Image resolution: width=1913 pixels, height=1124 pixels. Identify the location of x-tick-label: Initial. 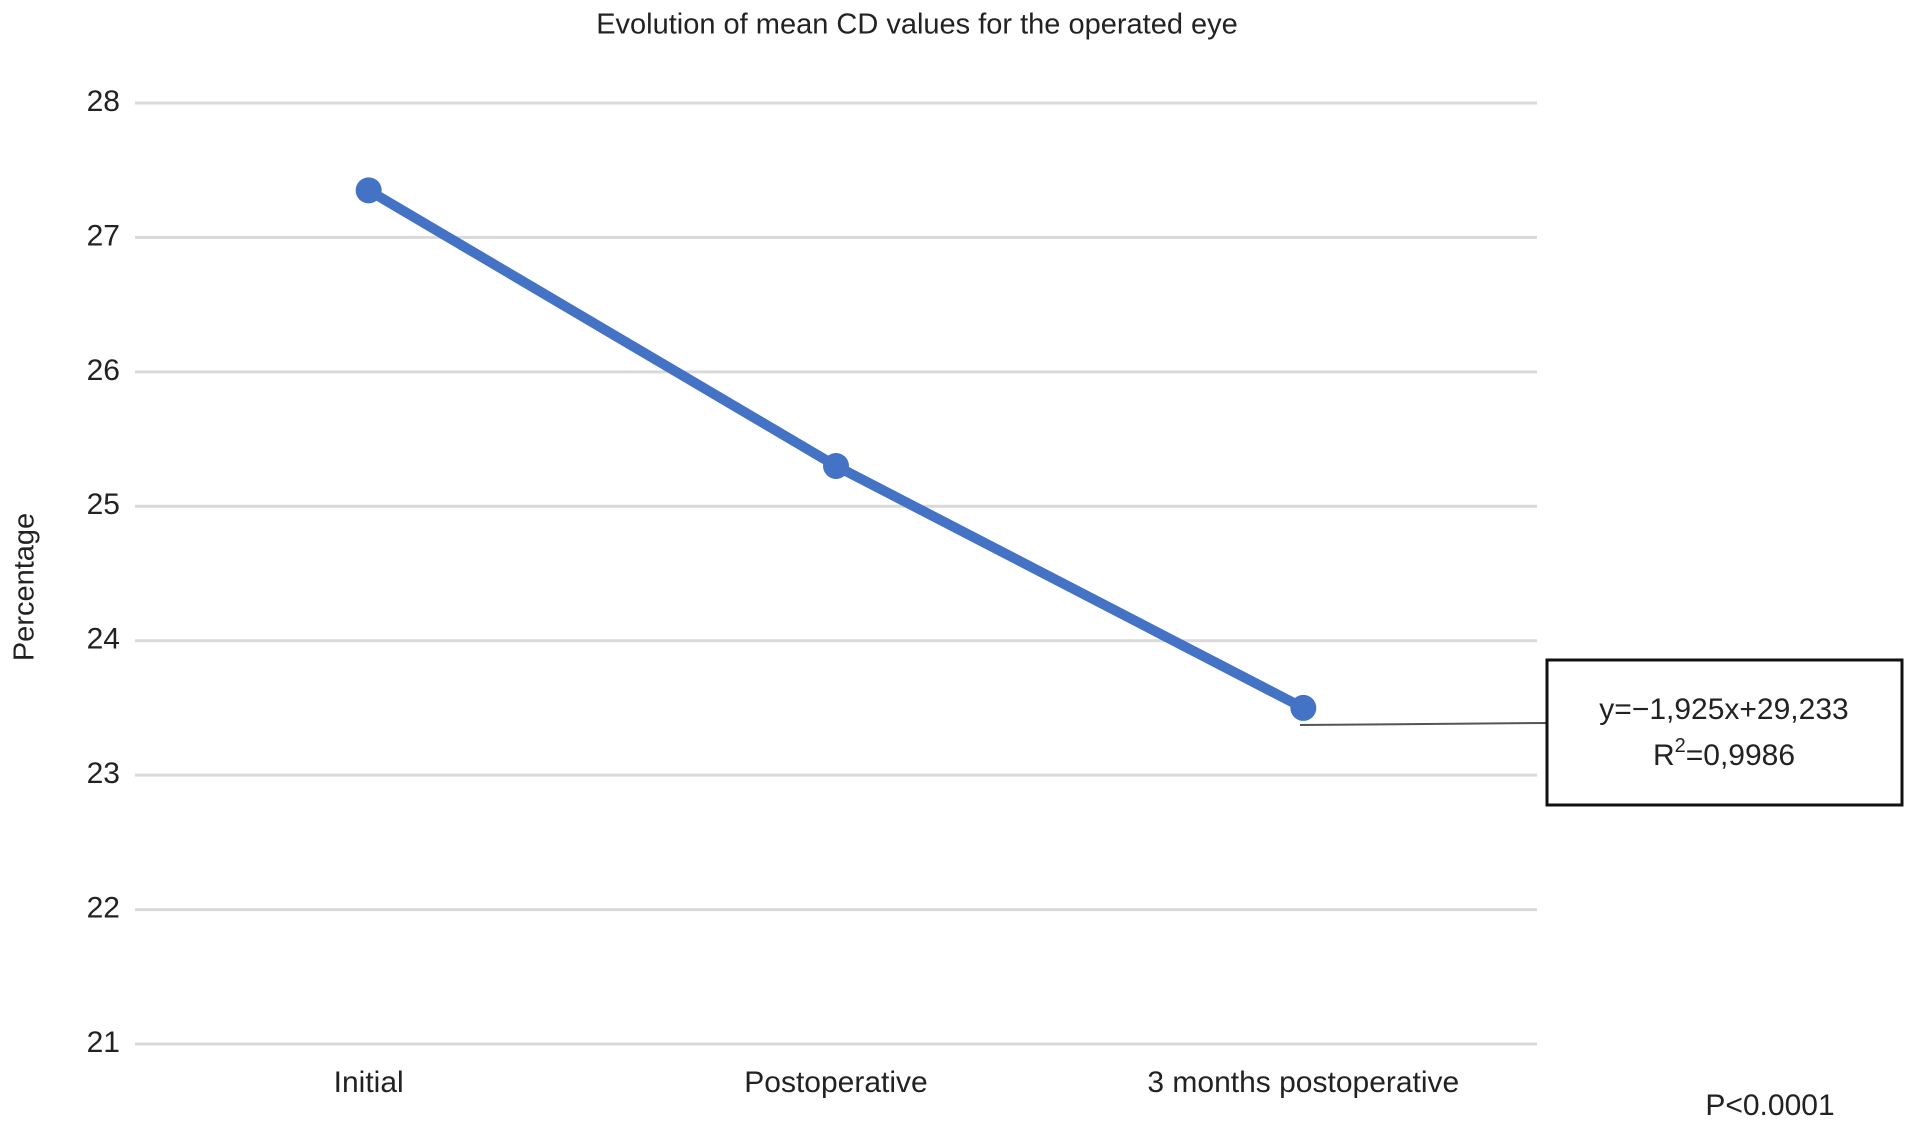
(369, 1082).